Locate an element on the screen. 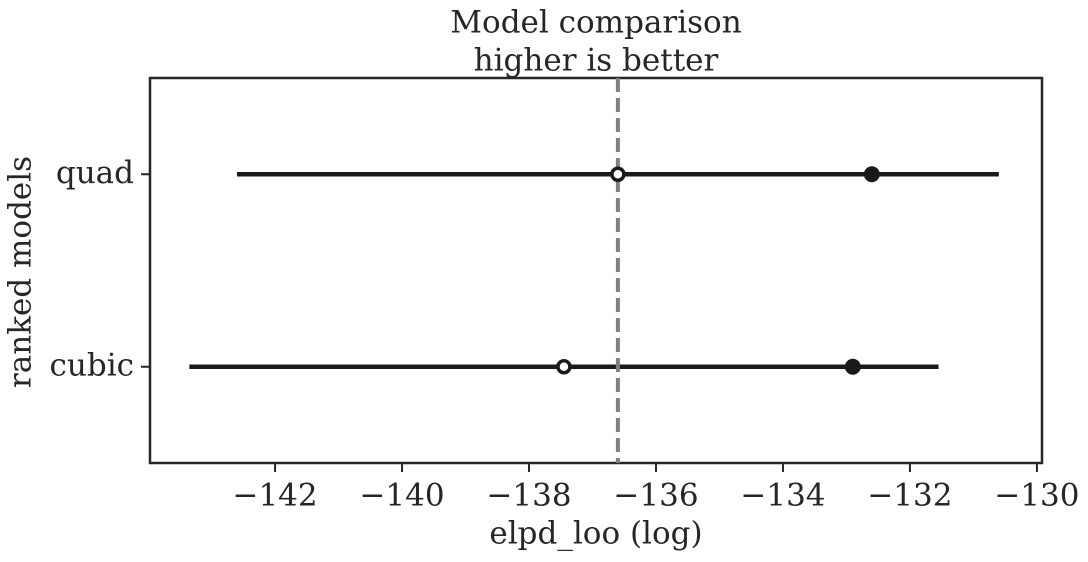 The width and height of the screenshot is (1088, 562). x-tick-label: −140 is located at coordinates (401, 496).